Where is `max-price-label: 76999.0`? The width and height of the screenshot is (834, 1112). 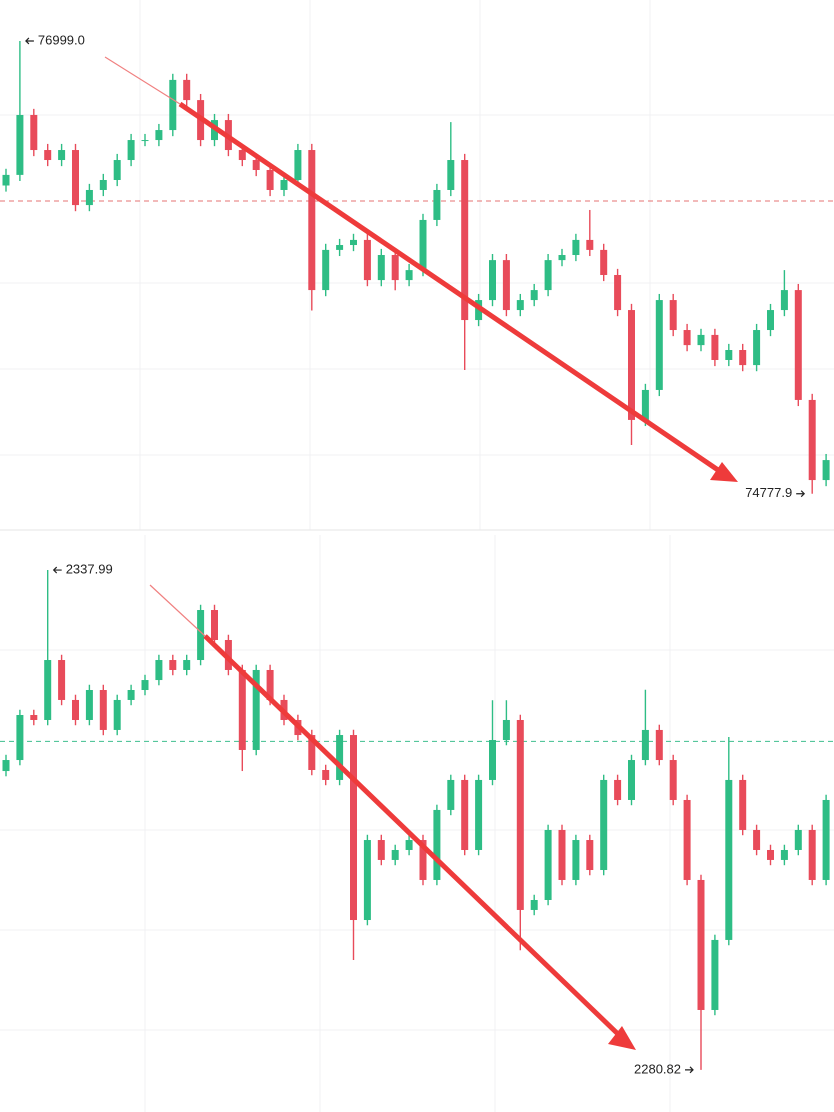
max-price-label: 76999.0 is located at coordinates (61, 39).